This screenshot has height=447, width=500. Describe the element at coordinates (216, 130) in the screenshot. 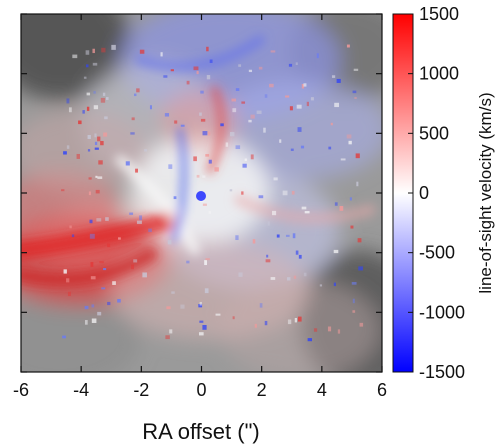

I see `map-streak` at that location.